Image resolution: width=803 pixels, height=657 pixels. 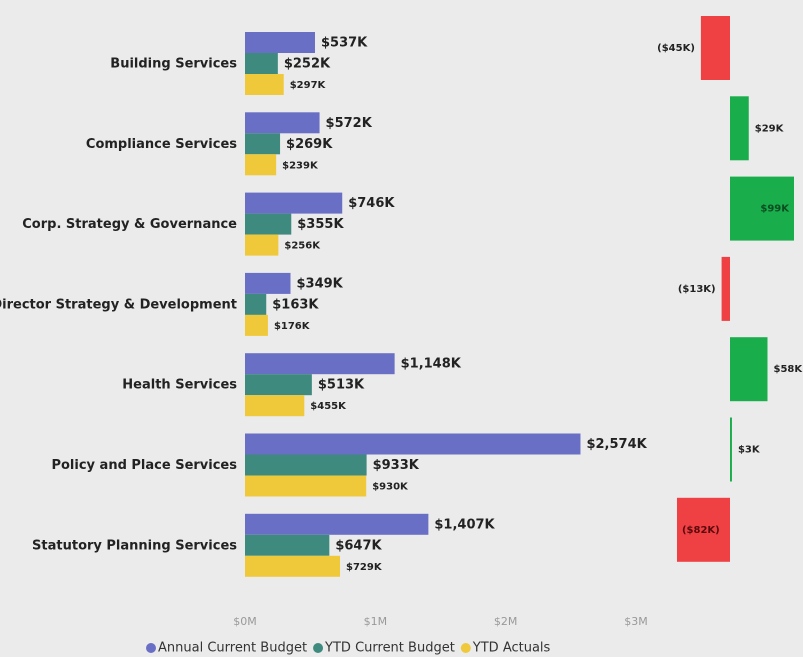 What do you see at coordinates (341, 385) in the screenshot?
I see `value-label: $513K` at bounding box center [341, 385].